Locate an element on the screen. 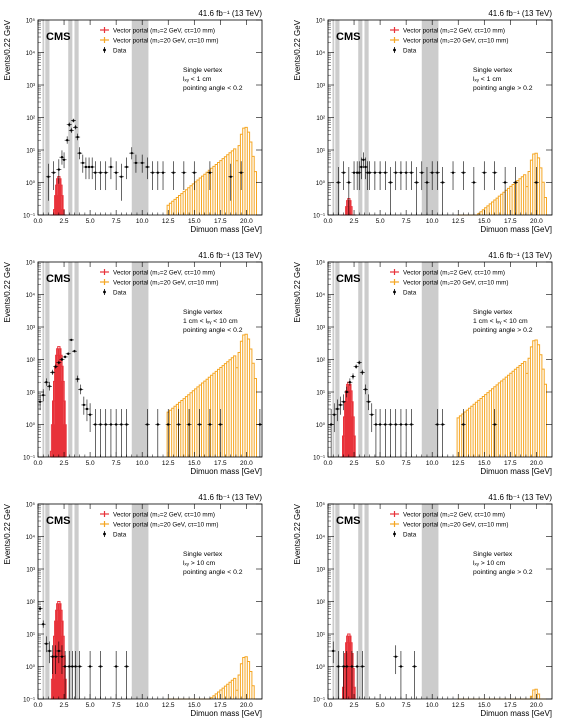  x-tick-label: 15.0 is located at coordinates (194, 463).